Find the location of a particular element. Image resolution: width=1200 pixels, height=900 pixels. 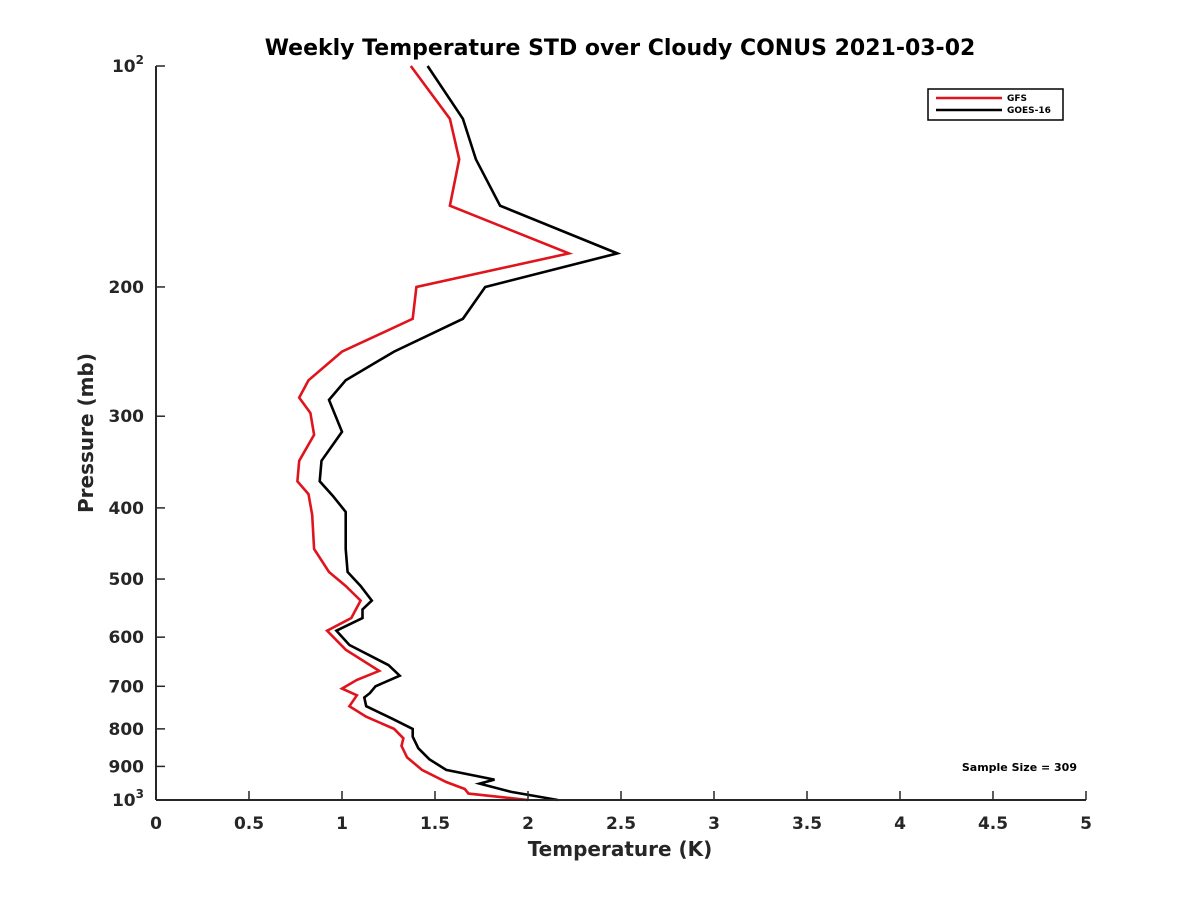

x-tick-label: 1.5 is located at coordinates (435, 824).